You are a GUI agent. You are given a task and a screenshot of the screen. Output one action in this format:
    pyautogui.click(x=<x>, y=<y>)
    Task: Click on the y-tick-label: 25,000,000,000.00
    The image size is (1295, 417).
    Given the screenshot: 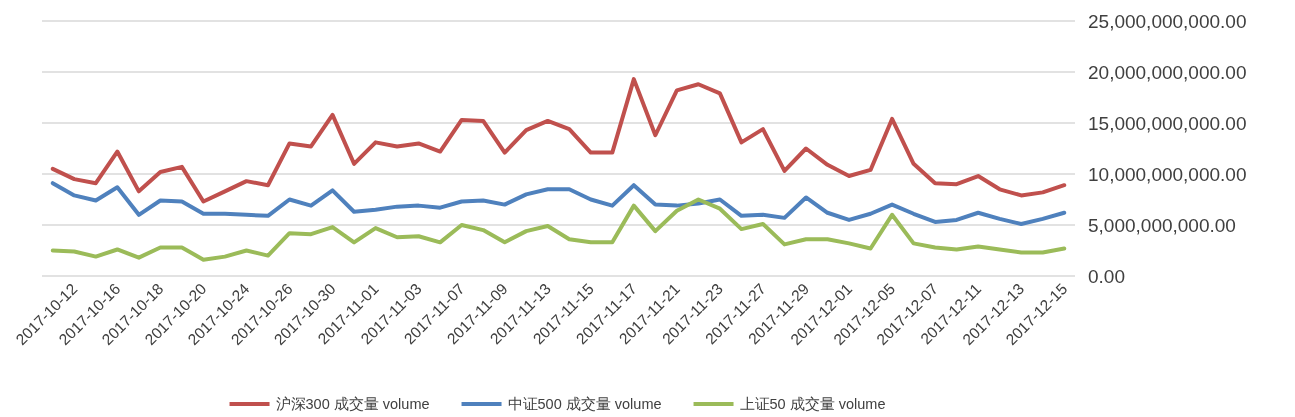 What is the action you would take?
    pyautogui.click(x=1167, y=21)
    